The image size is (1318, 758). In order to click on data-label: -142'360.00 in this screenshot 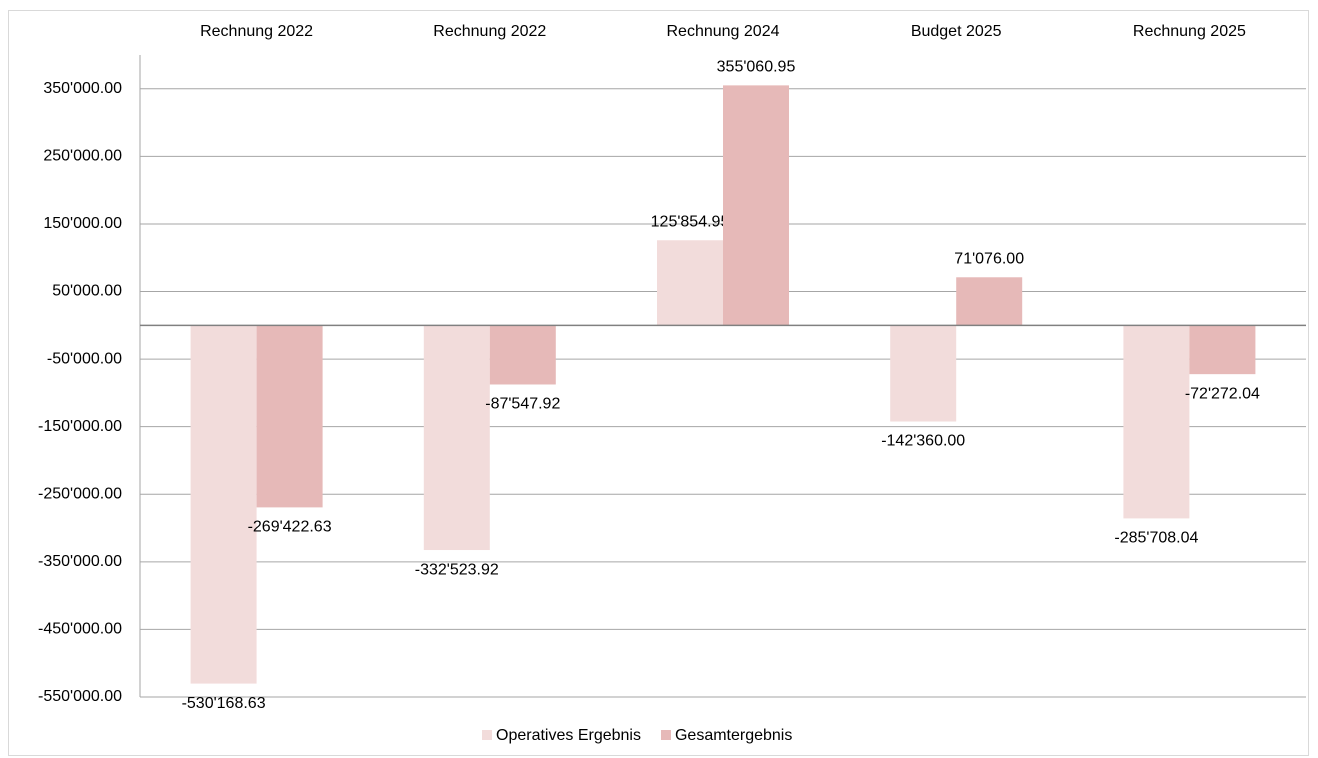, I will do `click(923, 441)`.